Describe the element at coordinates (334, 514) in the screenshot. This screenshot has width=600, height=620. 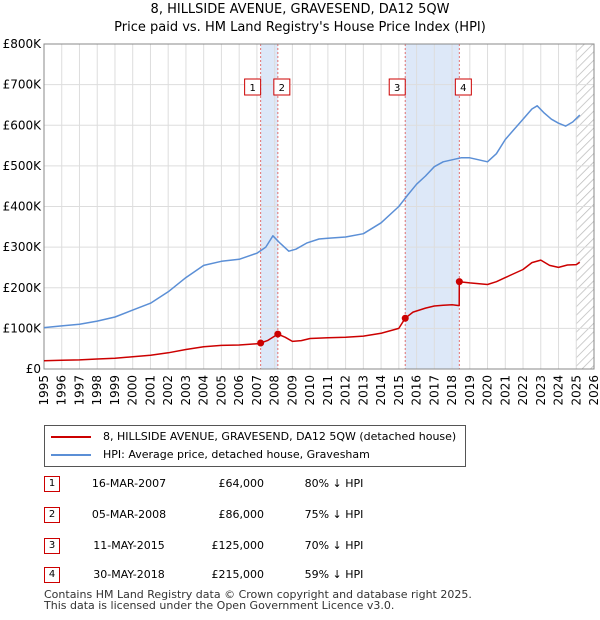
I see `transaction-hpi: 75% ↓ HPI` at that location.